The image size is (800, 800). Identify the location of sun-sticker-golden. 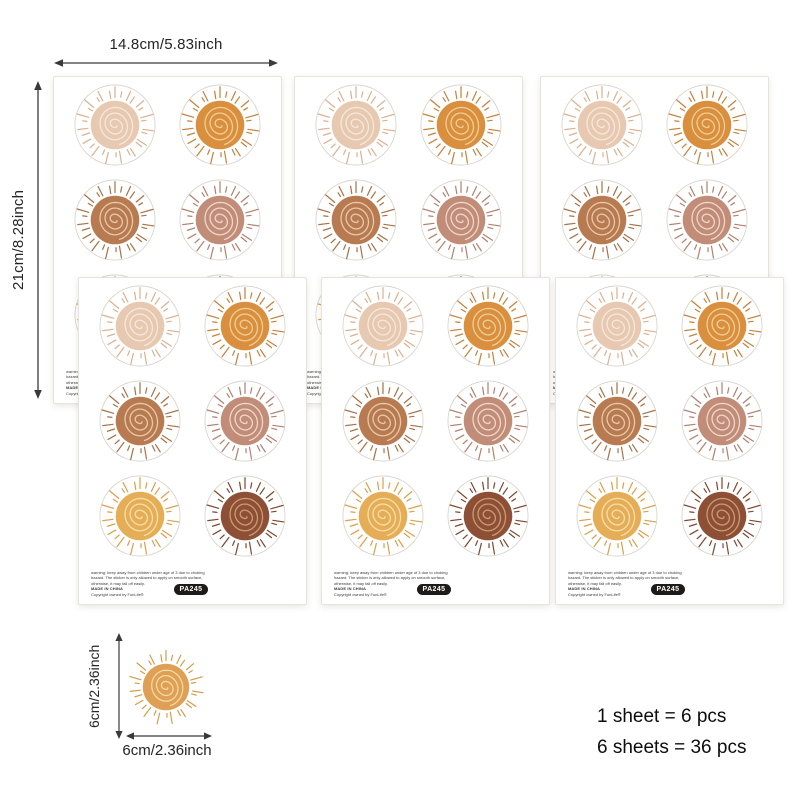
(383, 516).